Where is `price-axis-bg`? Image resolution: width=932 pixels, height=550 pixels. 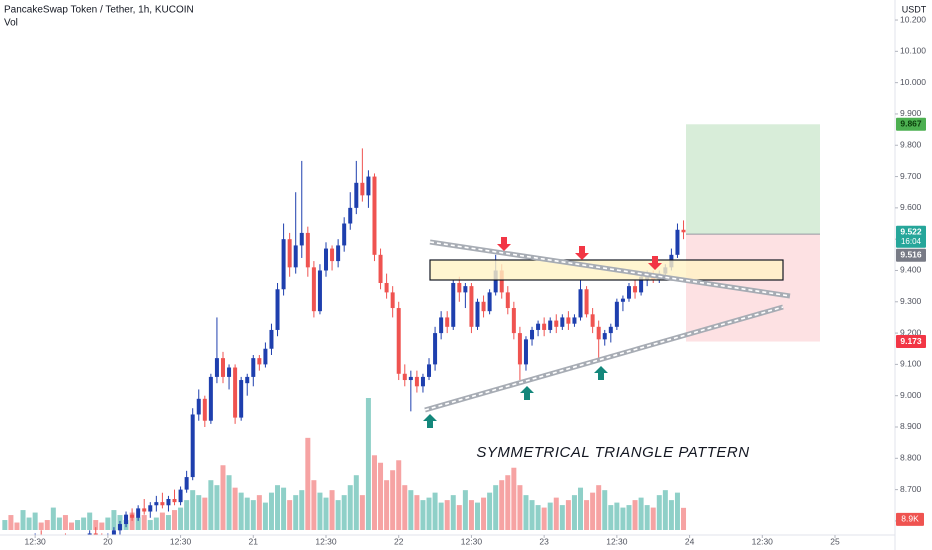 price-axis-bg is located at coordinates (913, 275).